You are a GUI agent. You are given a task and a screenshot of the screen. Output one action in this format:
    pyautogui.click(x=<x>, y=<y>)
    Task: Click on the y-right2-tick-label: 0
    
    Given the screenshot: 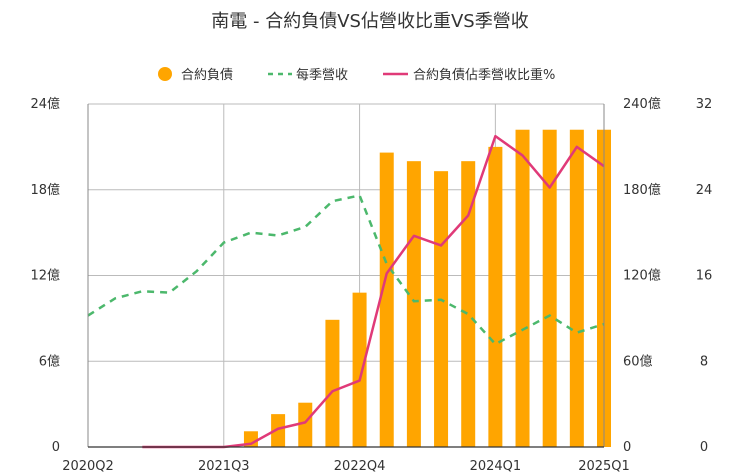 What is the action you would take?
    pyautogui.click(x=704, y=447)
    